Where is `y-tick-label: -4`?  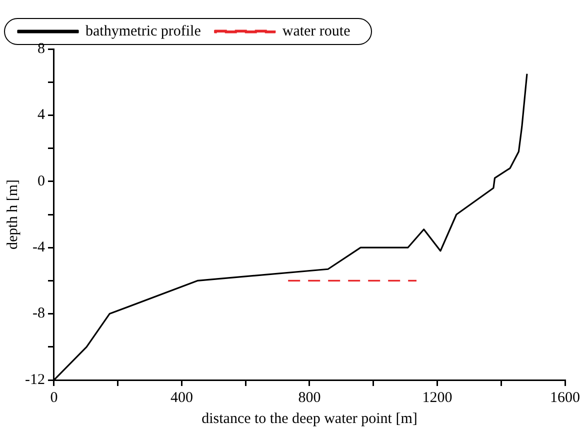 y-tick-label: -4 is located at coordinates (39, 248).